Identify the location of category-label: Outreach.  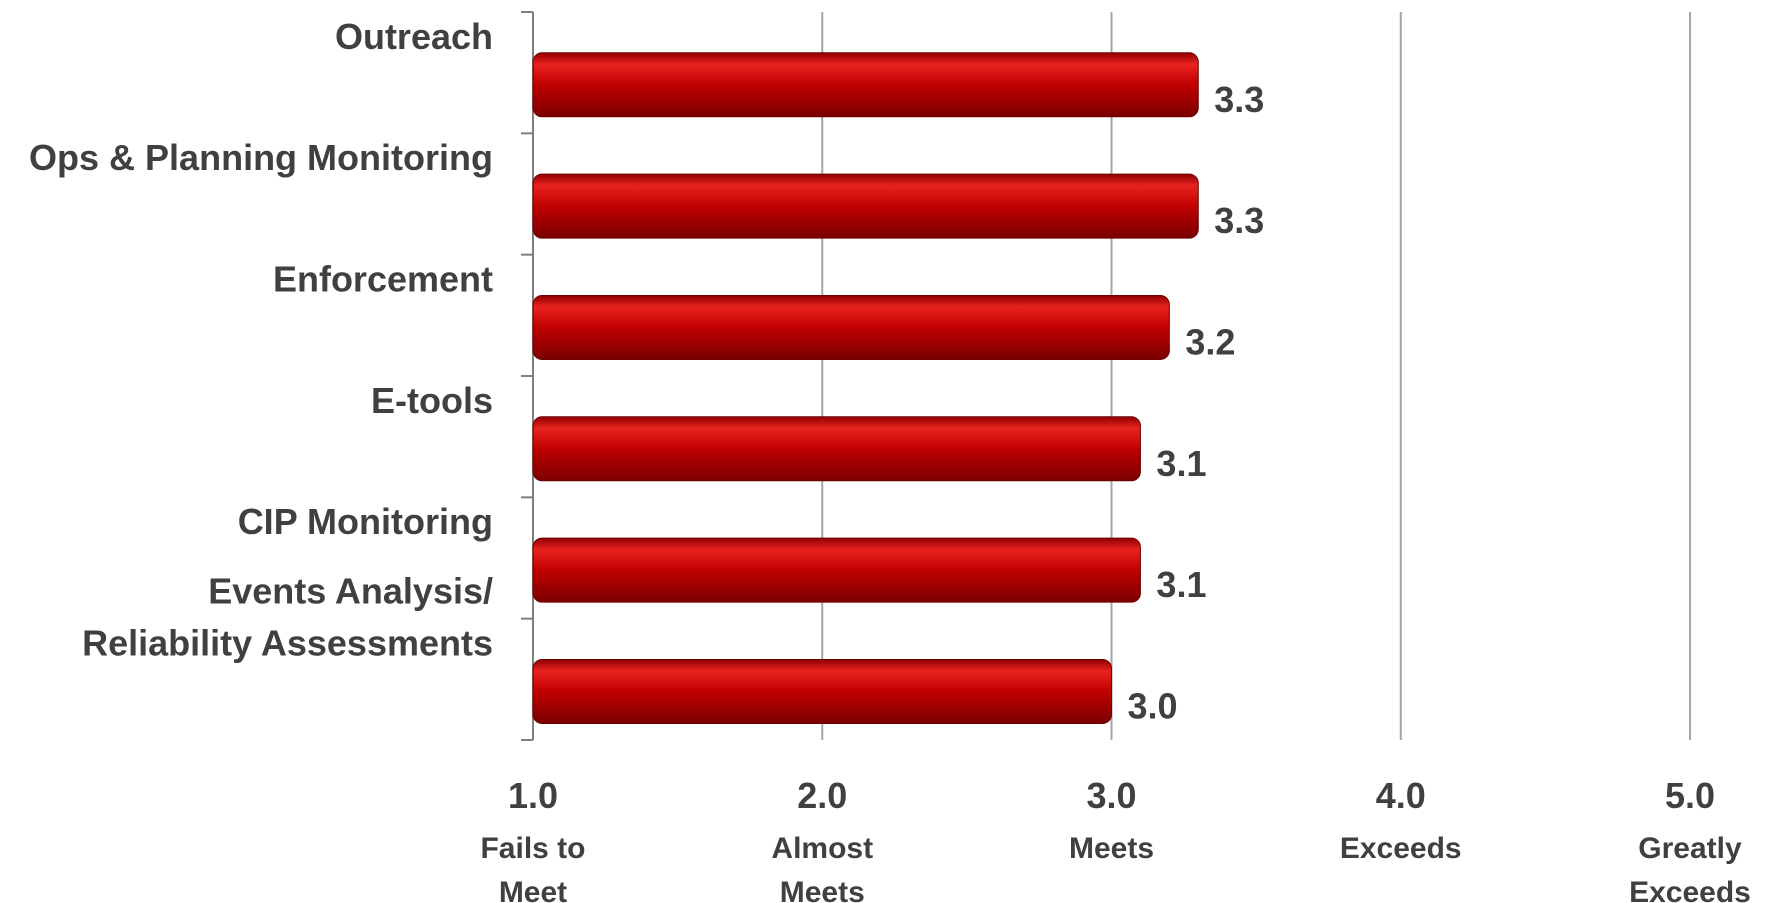
(414, 36).